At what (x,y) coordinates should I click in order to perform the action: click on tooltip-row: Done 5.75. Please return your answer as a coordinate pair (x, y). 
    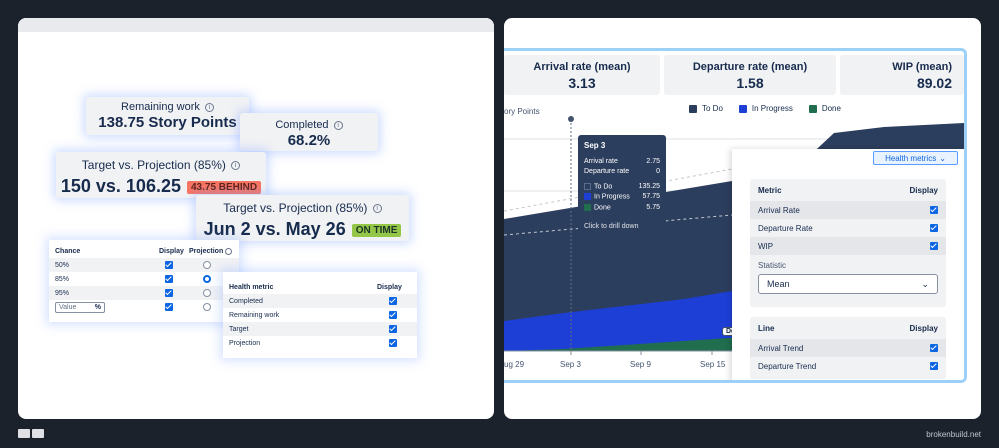
    Looking at the image, I should click on (622, 207).